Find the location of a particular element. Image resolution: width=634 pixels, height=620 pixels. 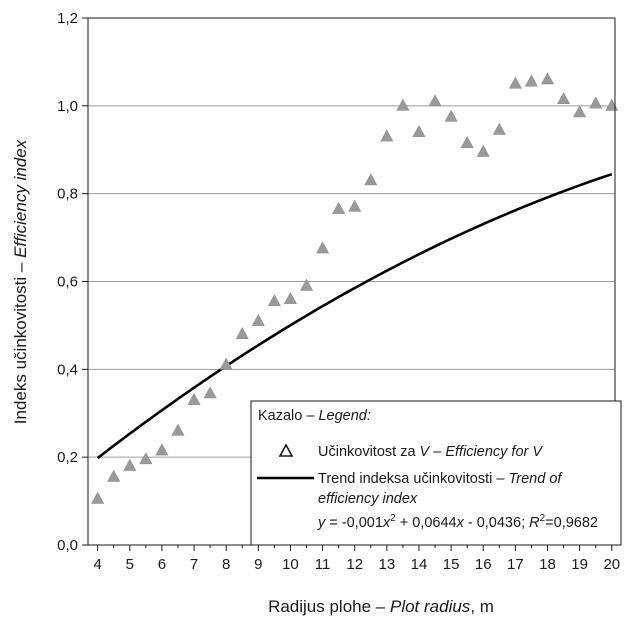

x-tick-label: 9 is located at coordinates (258, 564).